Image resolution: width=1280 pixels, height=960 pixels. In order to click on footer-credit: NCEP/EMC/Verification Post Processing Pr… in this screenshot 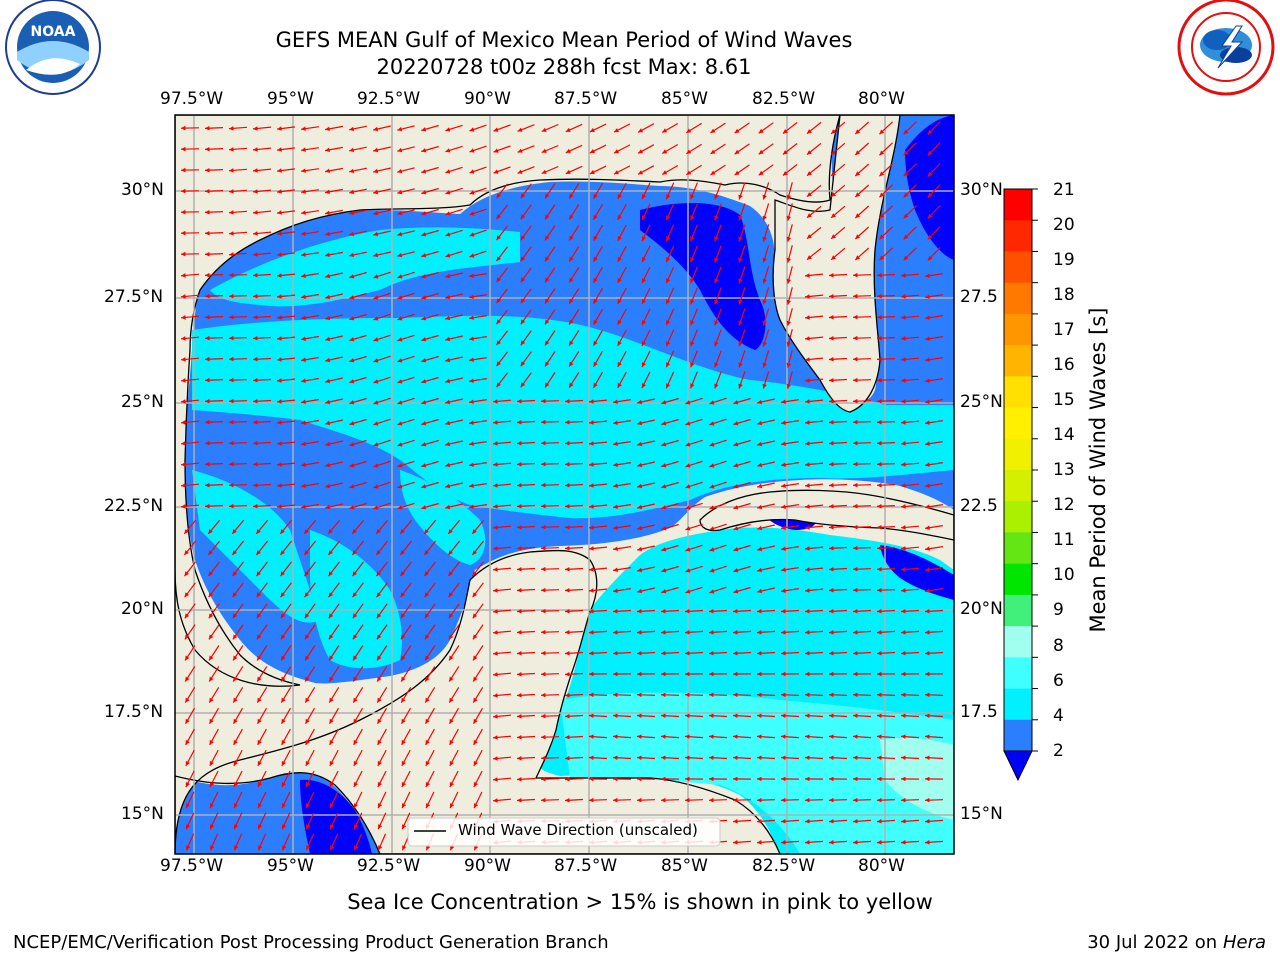, I will do `click(311, 942)`.